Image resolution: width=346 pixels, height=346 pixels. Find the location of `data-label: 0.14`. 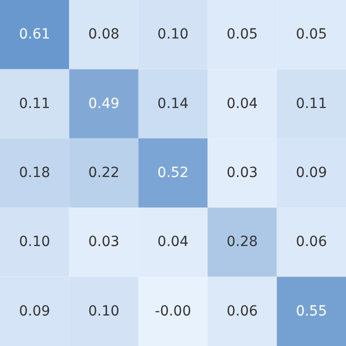

data-label: 0.14 is located at coordinates (173, 104).